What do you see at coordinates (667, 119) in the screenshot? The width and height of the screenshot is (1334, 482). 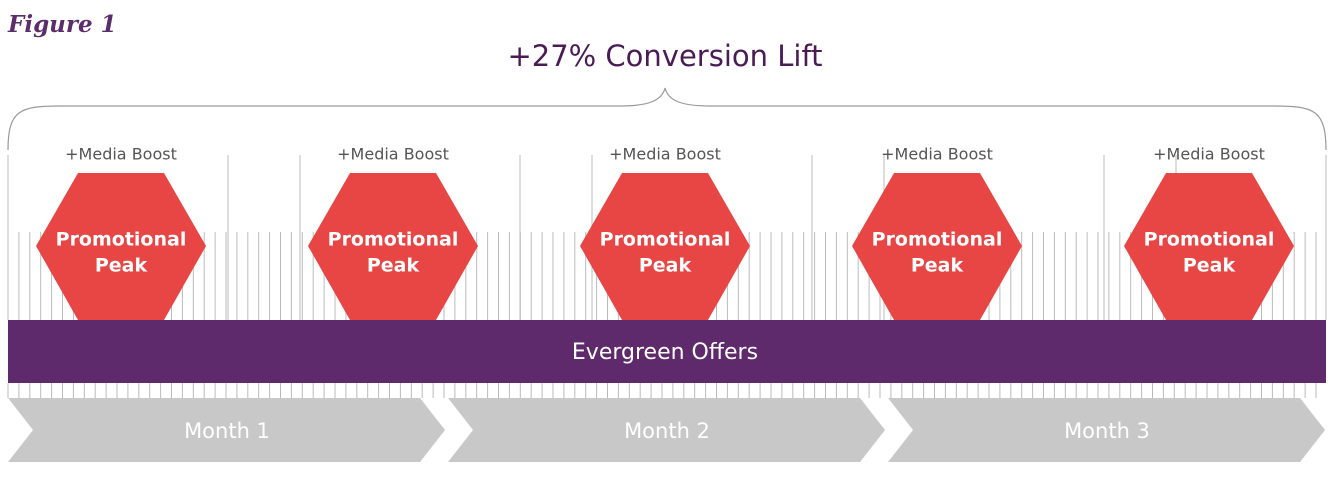 I see `brace` at bounding box center [667, 119].